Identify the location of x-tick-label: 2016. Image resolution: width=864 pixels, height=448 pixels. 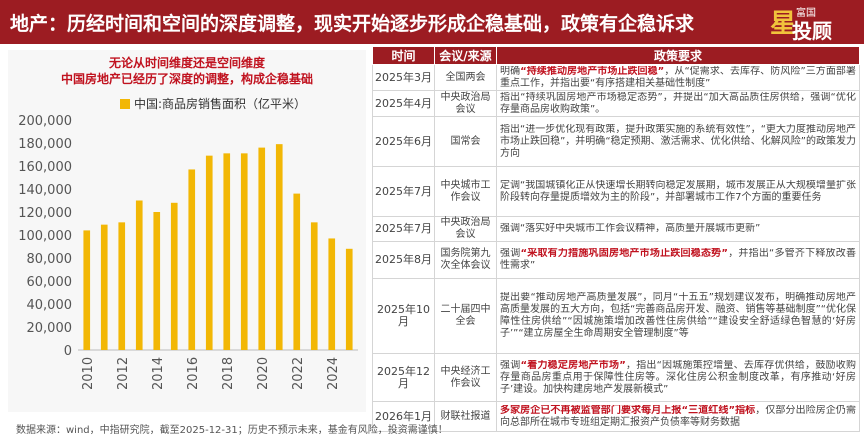
(193, 373).